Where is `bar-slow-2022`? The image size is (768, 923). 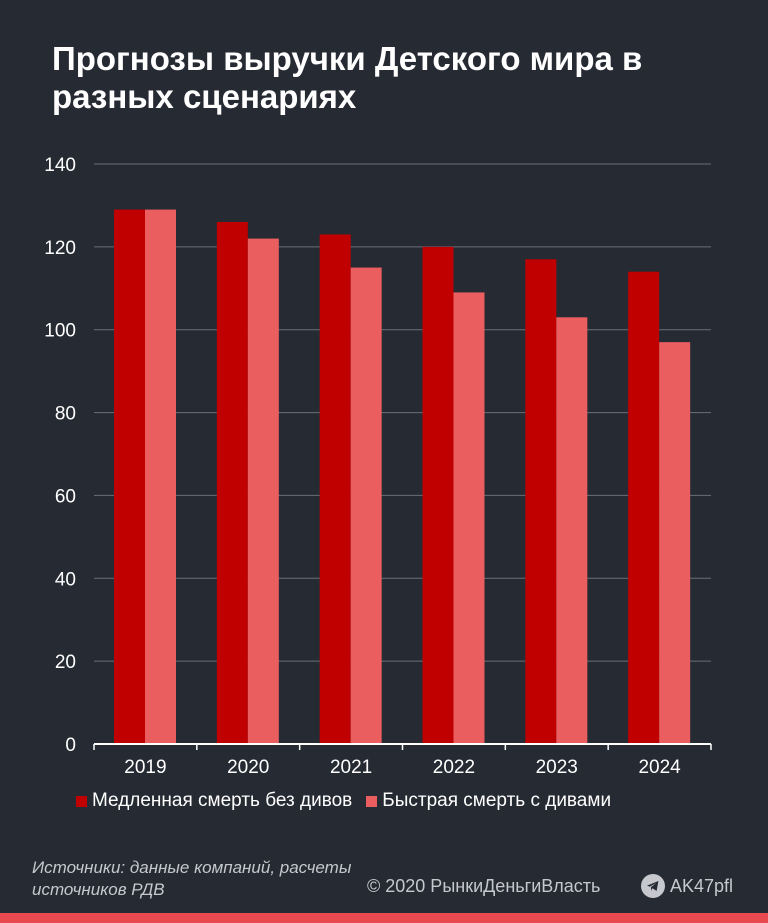
bar-slow-2022 is located at coordinates (438, 495).